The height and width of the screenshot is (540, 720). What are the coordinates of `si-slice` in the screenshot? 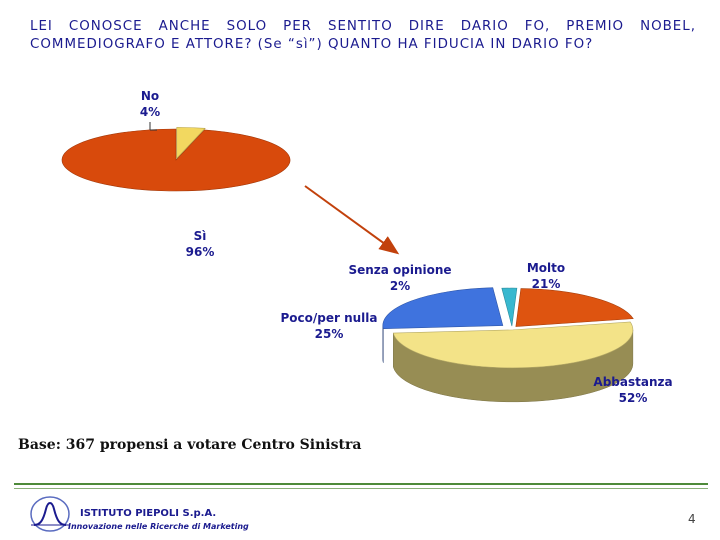 It's located at (176, 160).